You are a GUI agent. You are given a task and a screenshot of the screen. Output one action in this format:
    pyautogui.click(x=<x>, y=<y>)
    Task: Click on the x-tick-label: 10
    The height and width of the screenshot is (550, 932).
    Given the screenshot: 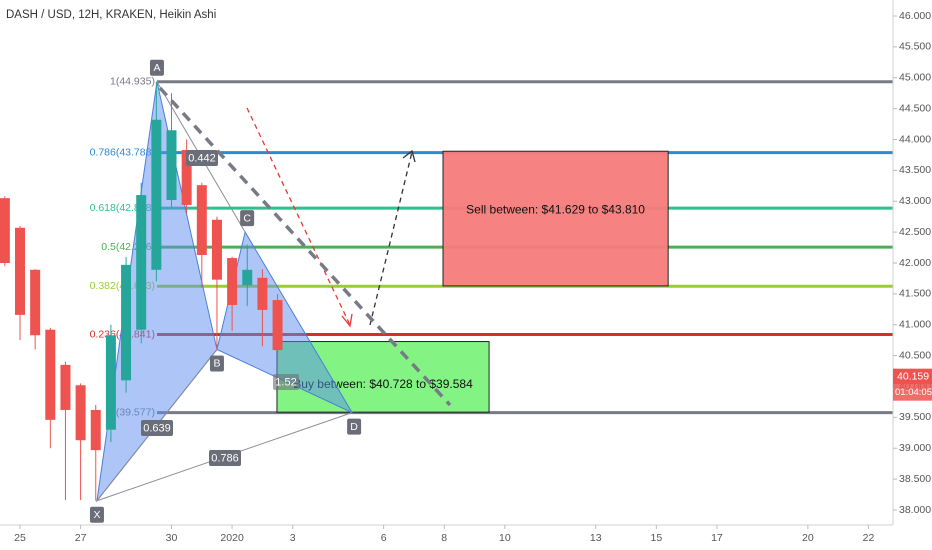 What is the action you would take?
    pyautogui.click(x=505, y=538)
    